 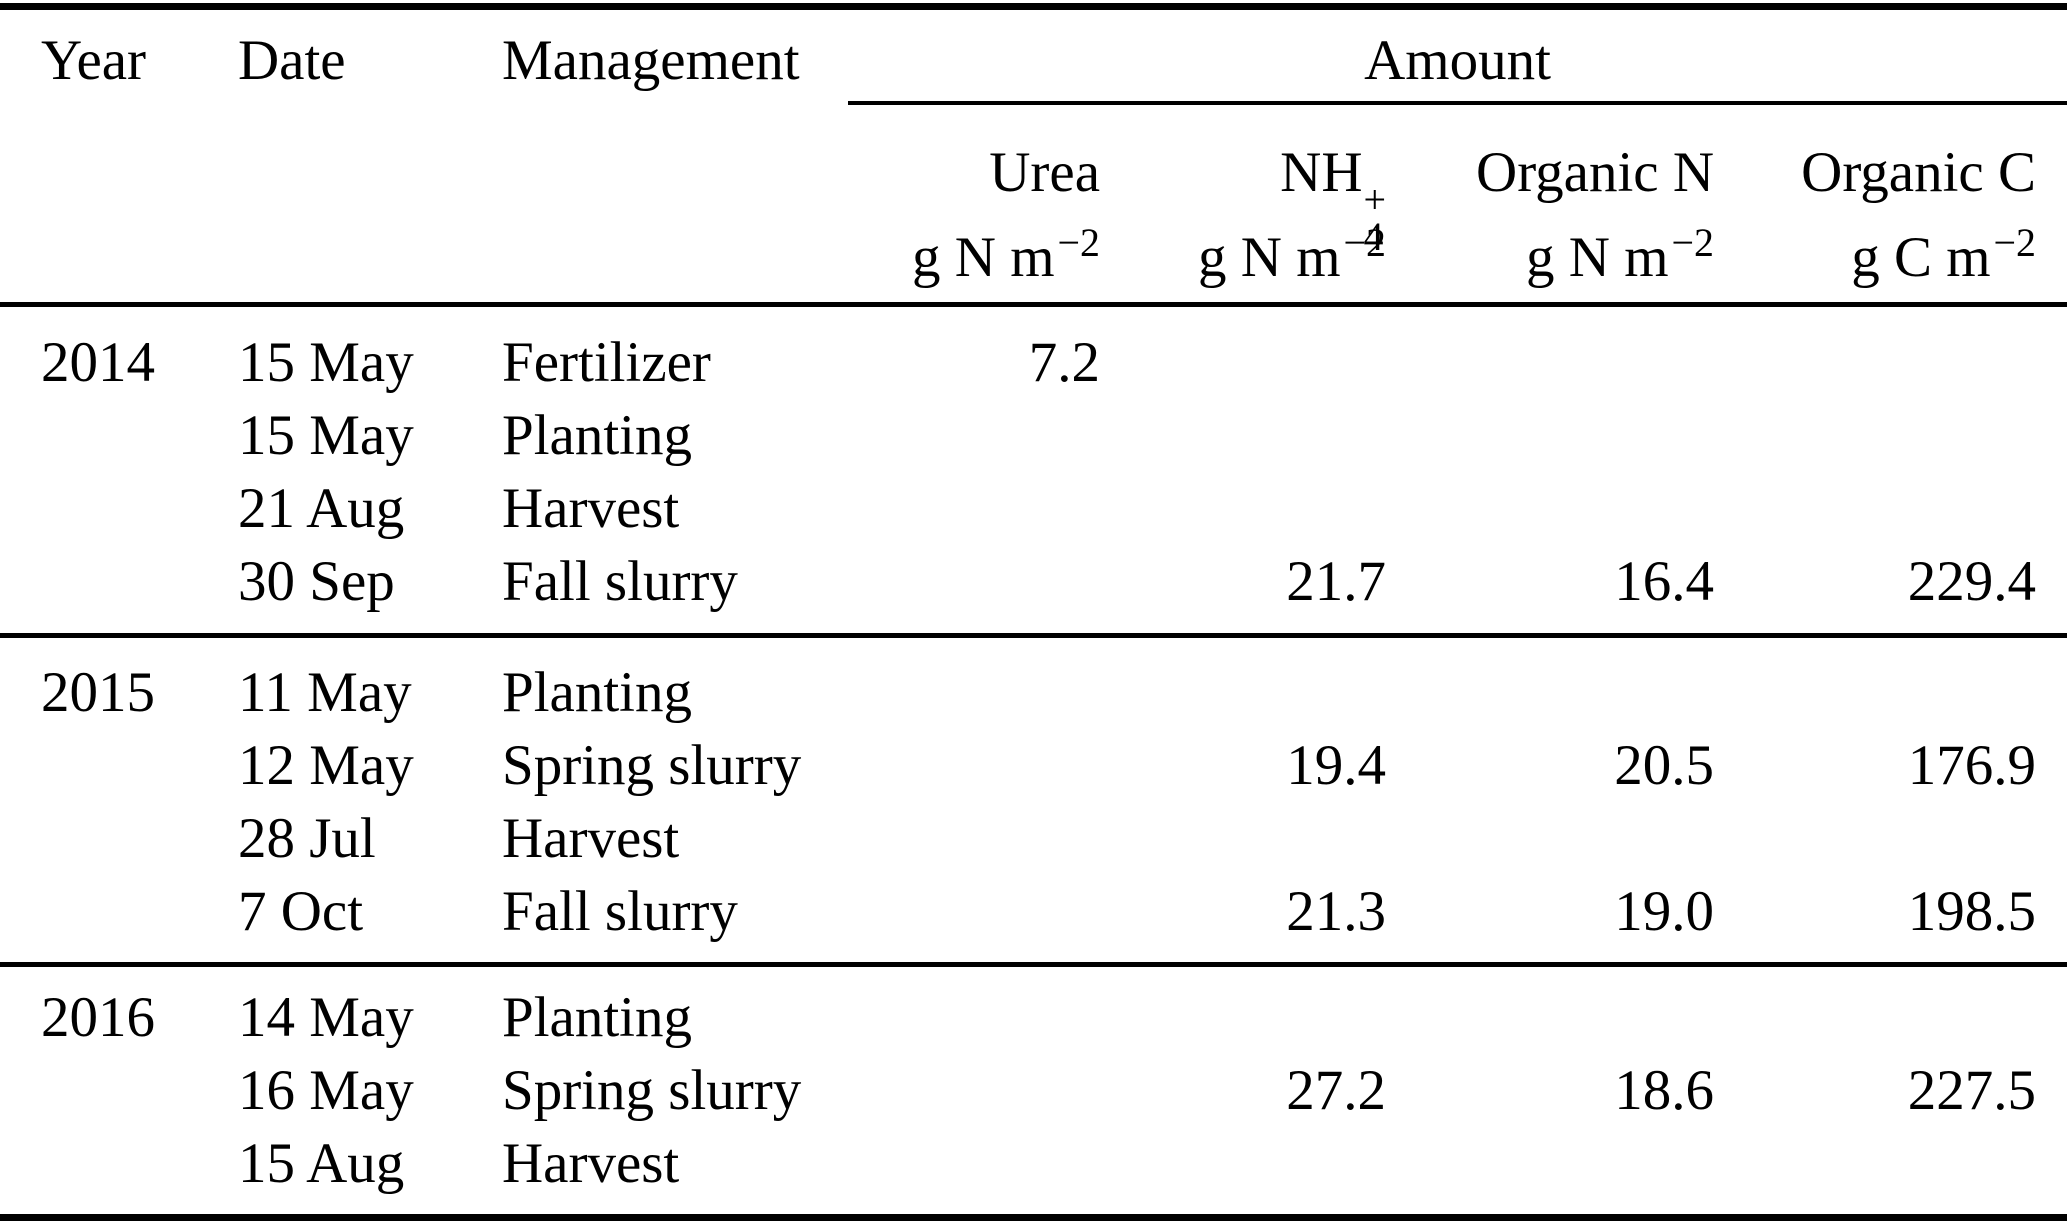 I want to click on nh4-base: NH, so click(x=1321, y=172).